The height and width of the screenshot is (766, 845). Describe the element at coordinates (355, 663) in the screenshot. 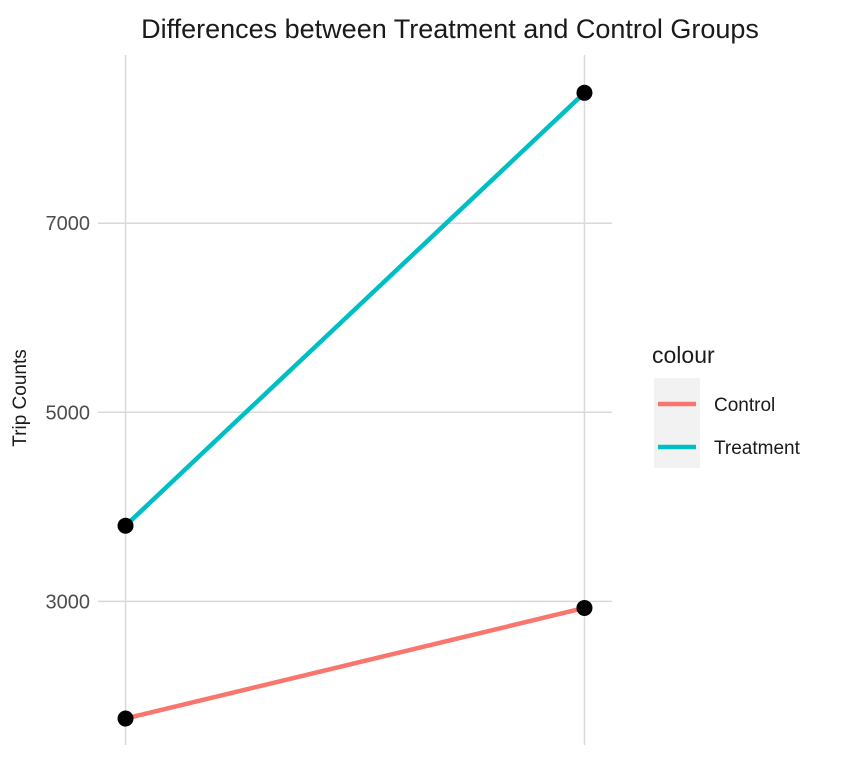

I see `series-line-control` at that location.